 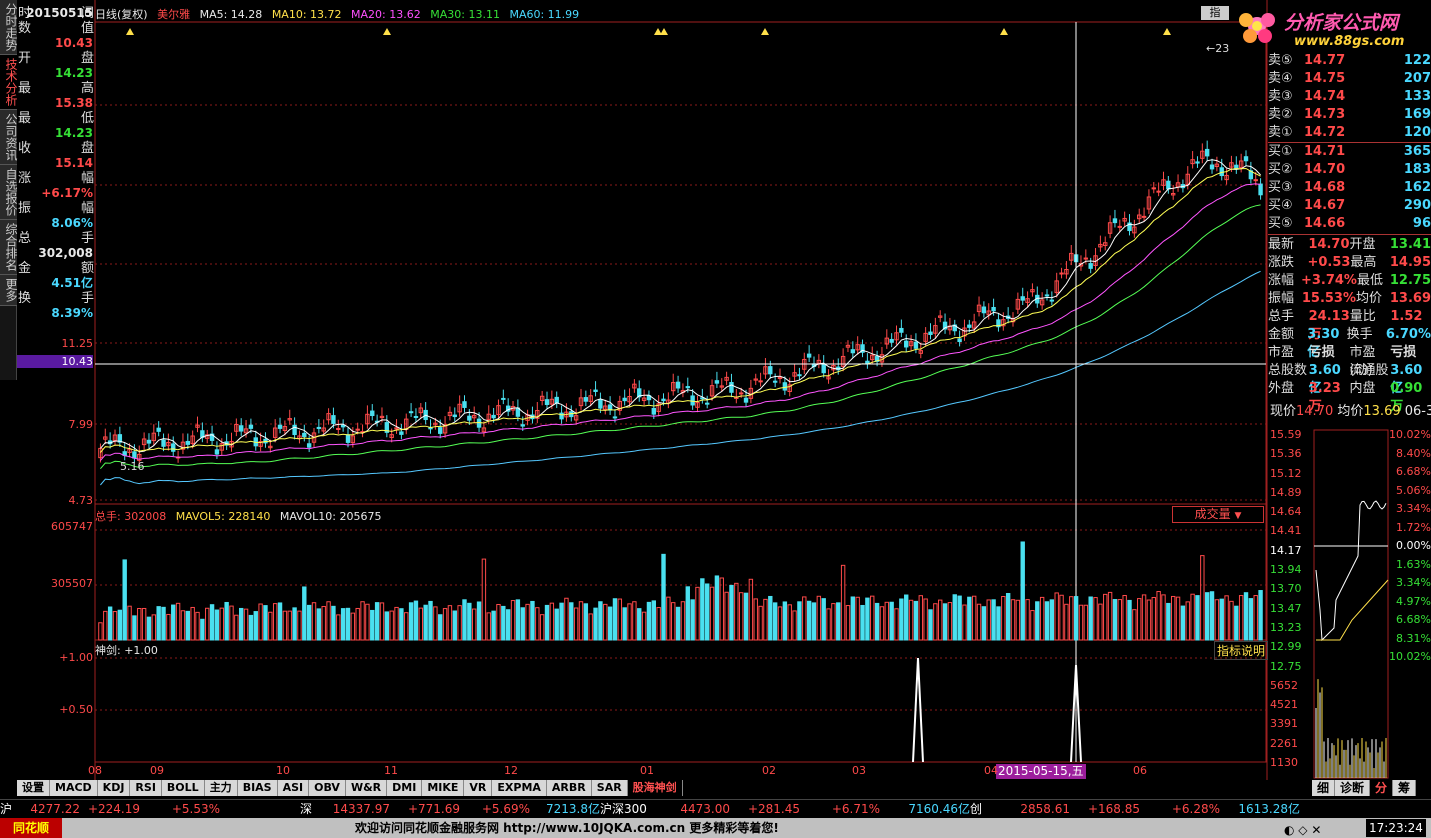 What do you see at coordinates (121, 14) in the screenshot?
I see `period-label: 日线(复权)` at bounding box center [121, 14].